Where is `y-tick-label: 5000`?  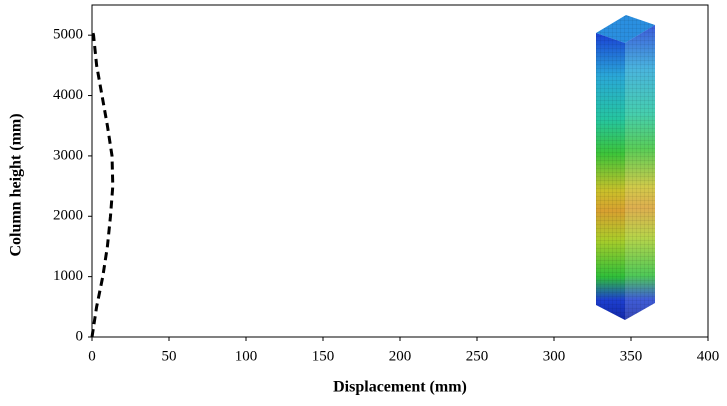 y-tick-label: 5000 is located at coordinates (68, 35).